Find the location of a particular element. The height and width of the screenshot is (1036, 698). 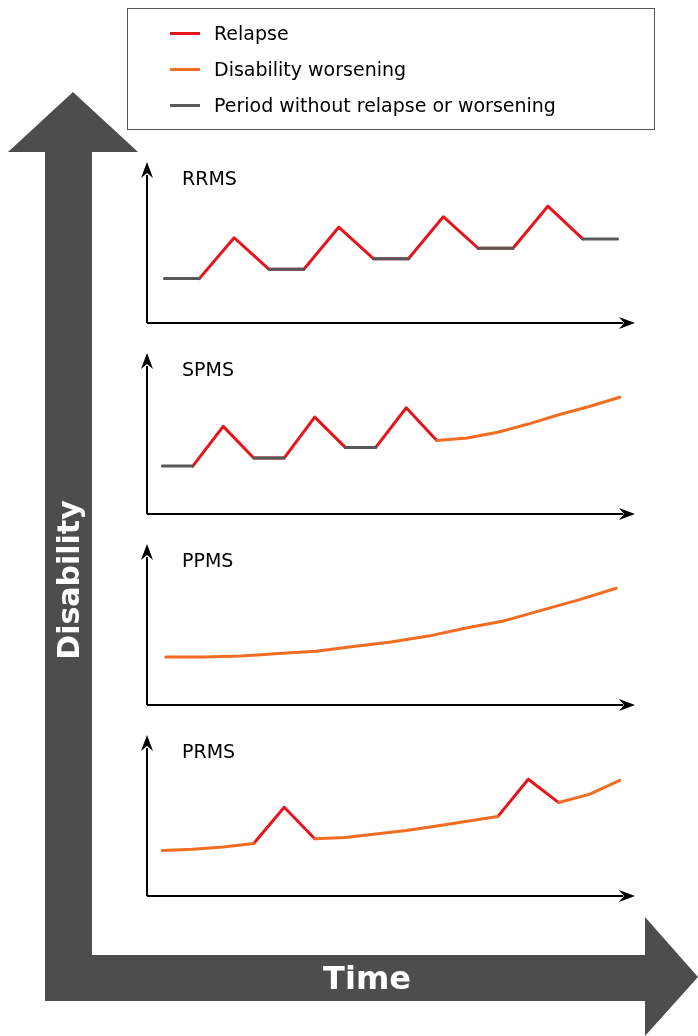

x-axis-title: Time is located at coordinates (367, 978).